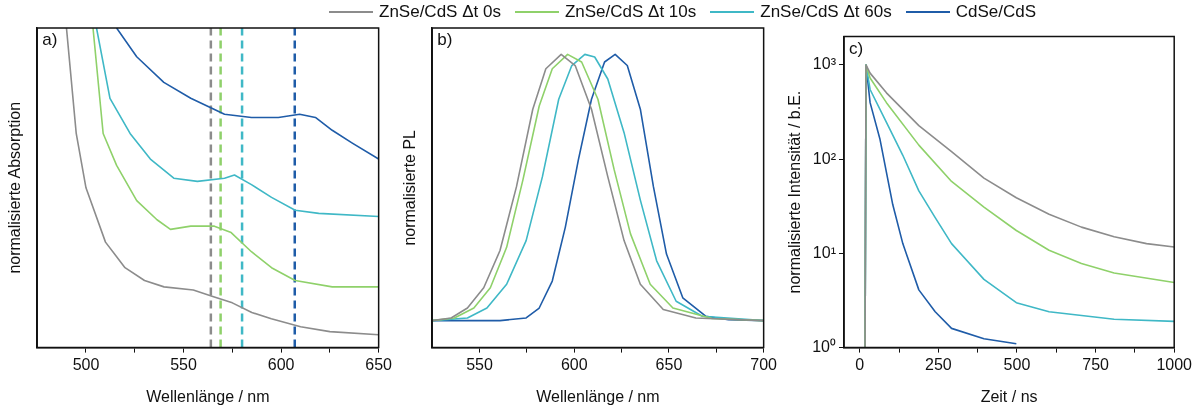 The image size is (1195, 412). I want to click on y-axis-title: normalisierte PL, so click(410, 187).